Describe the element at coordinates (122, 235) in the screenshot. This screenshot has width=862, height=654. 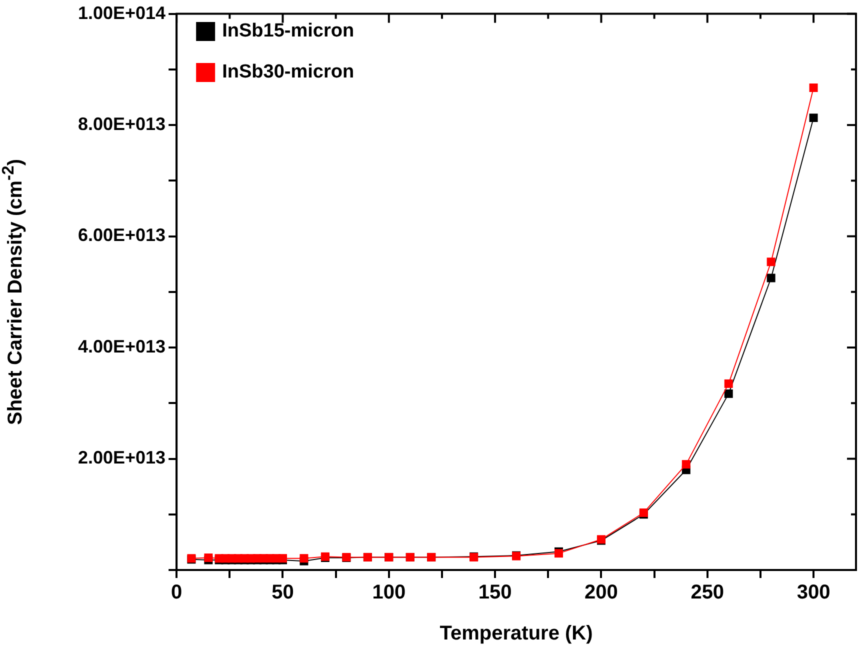
I see `y-tick-label: 6.00E+013` at that location.